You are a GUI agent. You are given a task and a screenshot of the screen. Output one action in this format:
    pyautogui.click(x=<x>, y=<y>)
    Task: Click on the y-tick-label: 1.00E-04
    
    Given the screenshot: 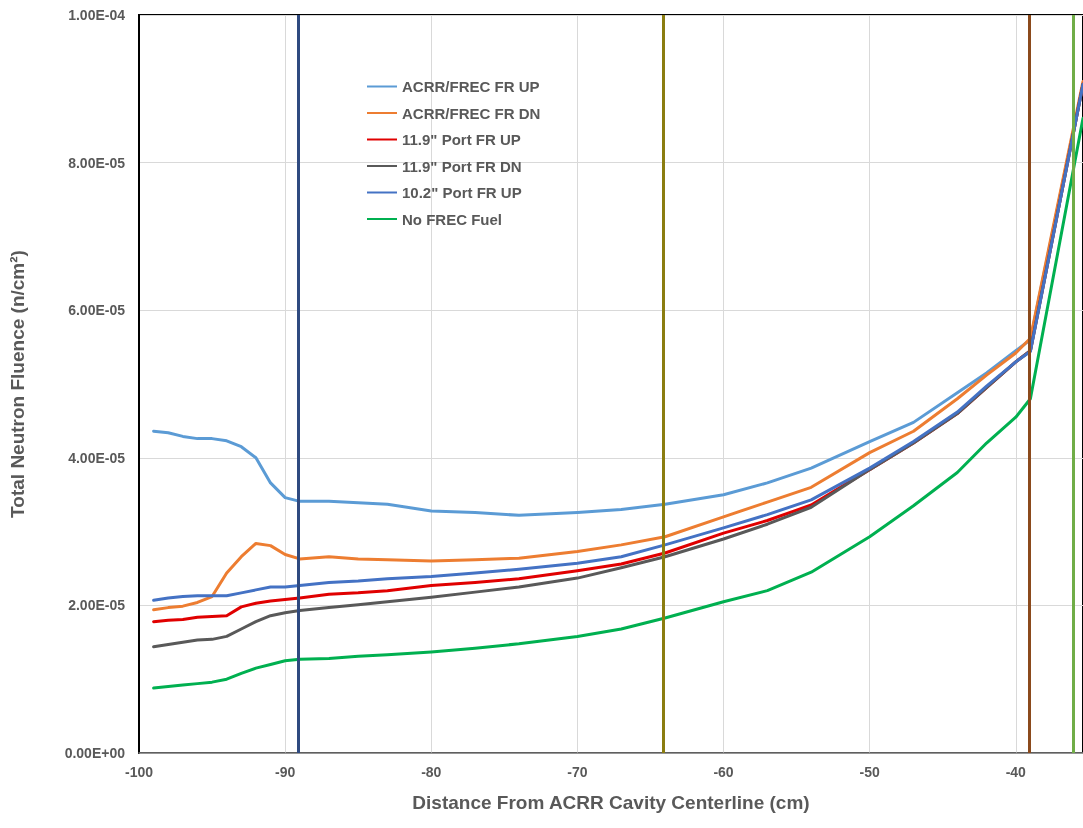 What is the action you would take?
    pyautogui.click(x=97, y=15)
    